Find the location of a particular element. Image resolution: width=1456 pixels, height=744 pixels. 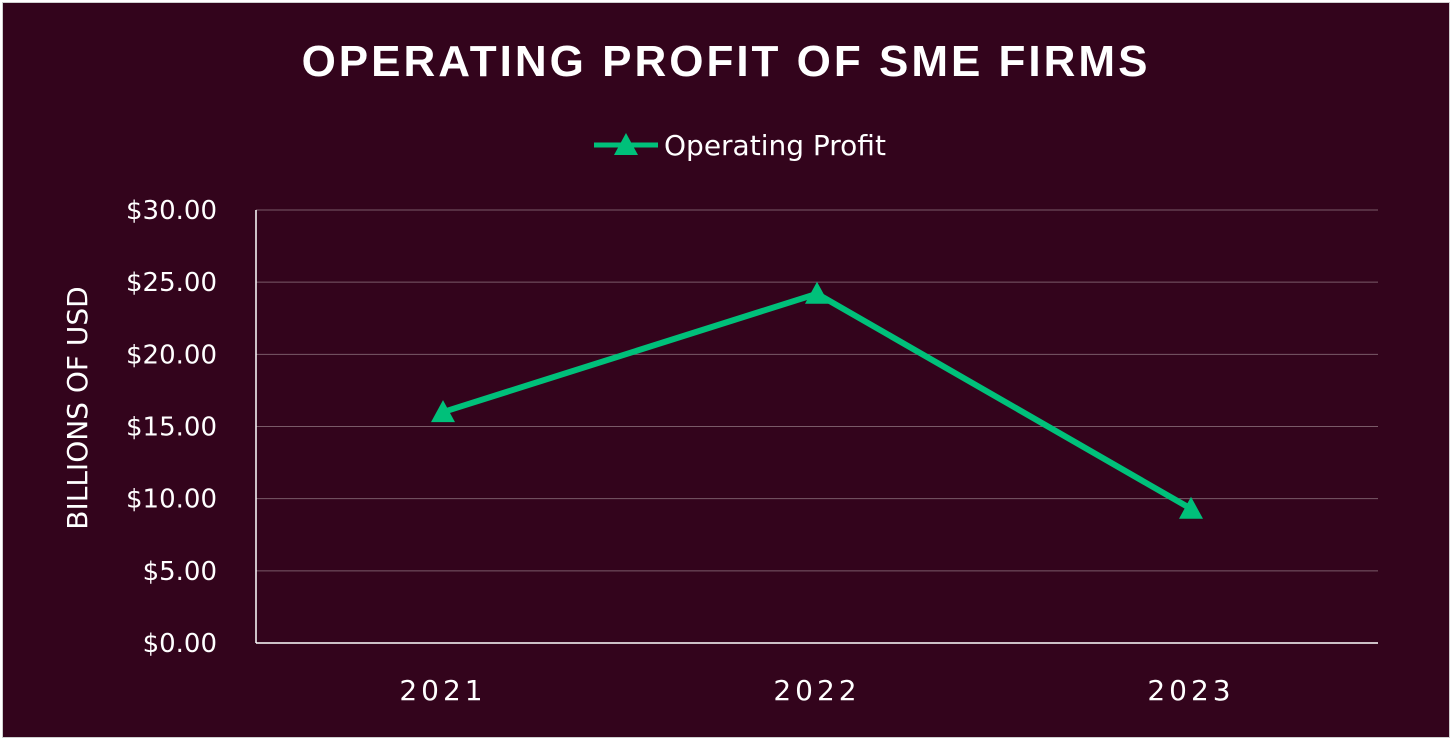

y-tick-label: $30.00 is located at coordinates (171, 211).